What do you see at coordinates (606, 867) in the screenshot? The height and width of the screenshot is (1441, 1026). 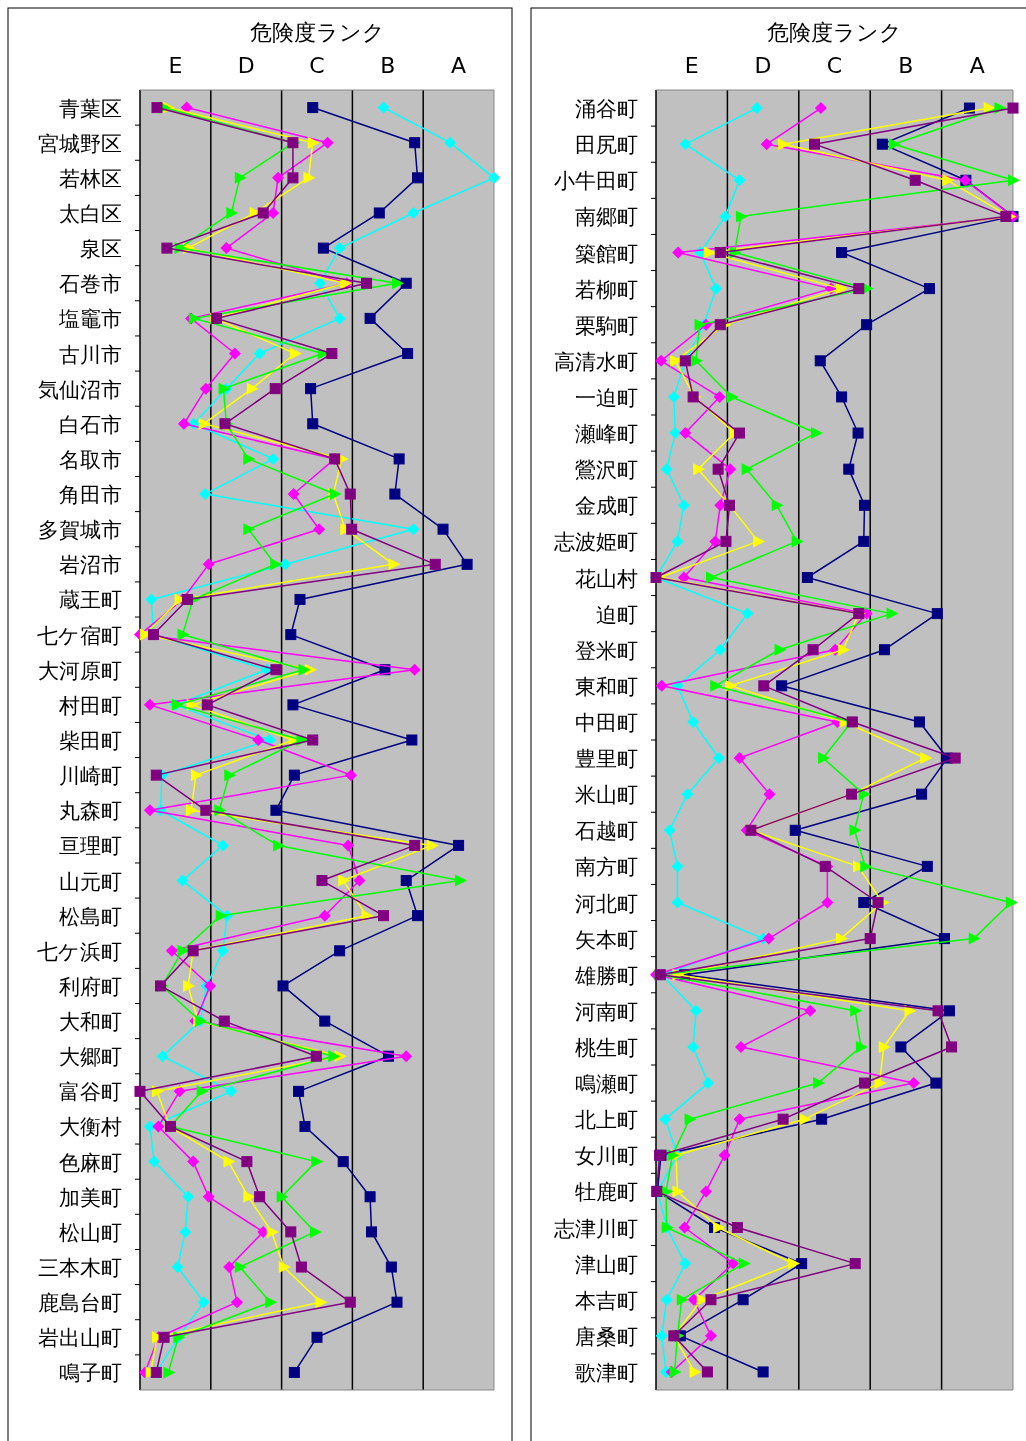 I see `y-tick-label: 南方町` at bounding box center [606, 867].